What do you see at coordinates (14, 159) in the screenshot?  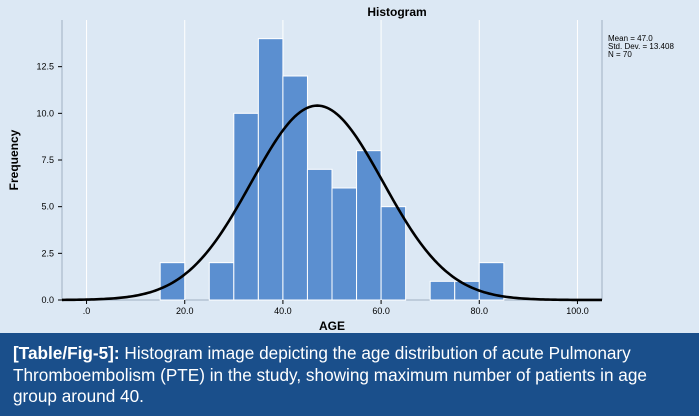 I see `y-axis-label: Frequency` at bounding box center [14, 159].